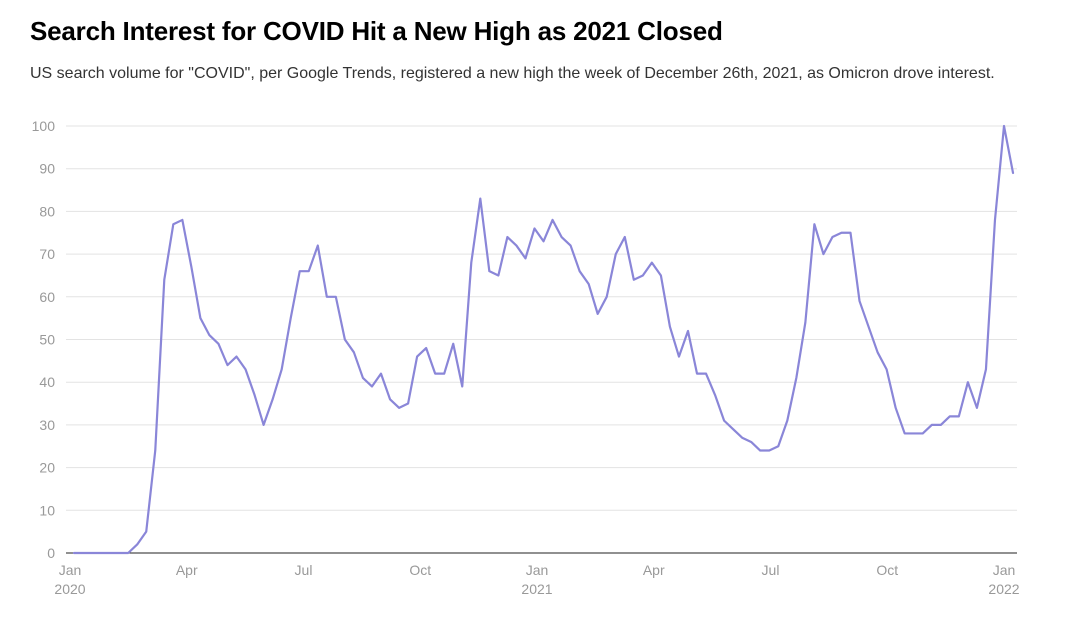 This screenshot has width=1091, height=621. I want to click on y-tick-label: 10, so click(47, 510).